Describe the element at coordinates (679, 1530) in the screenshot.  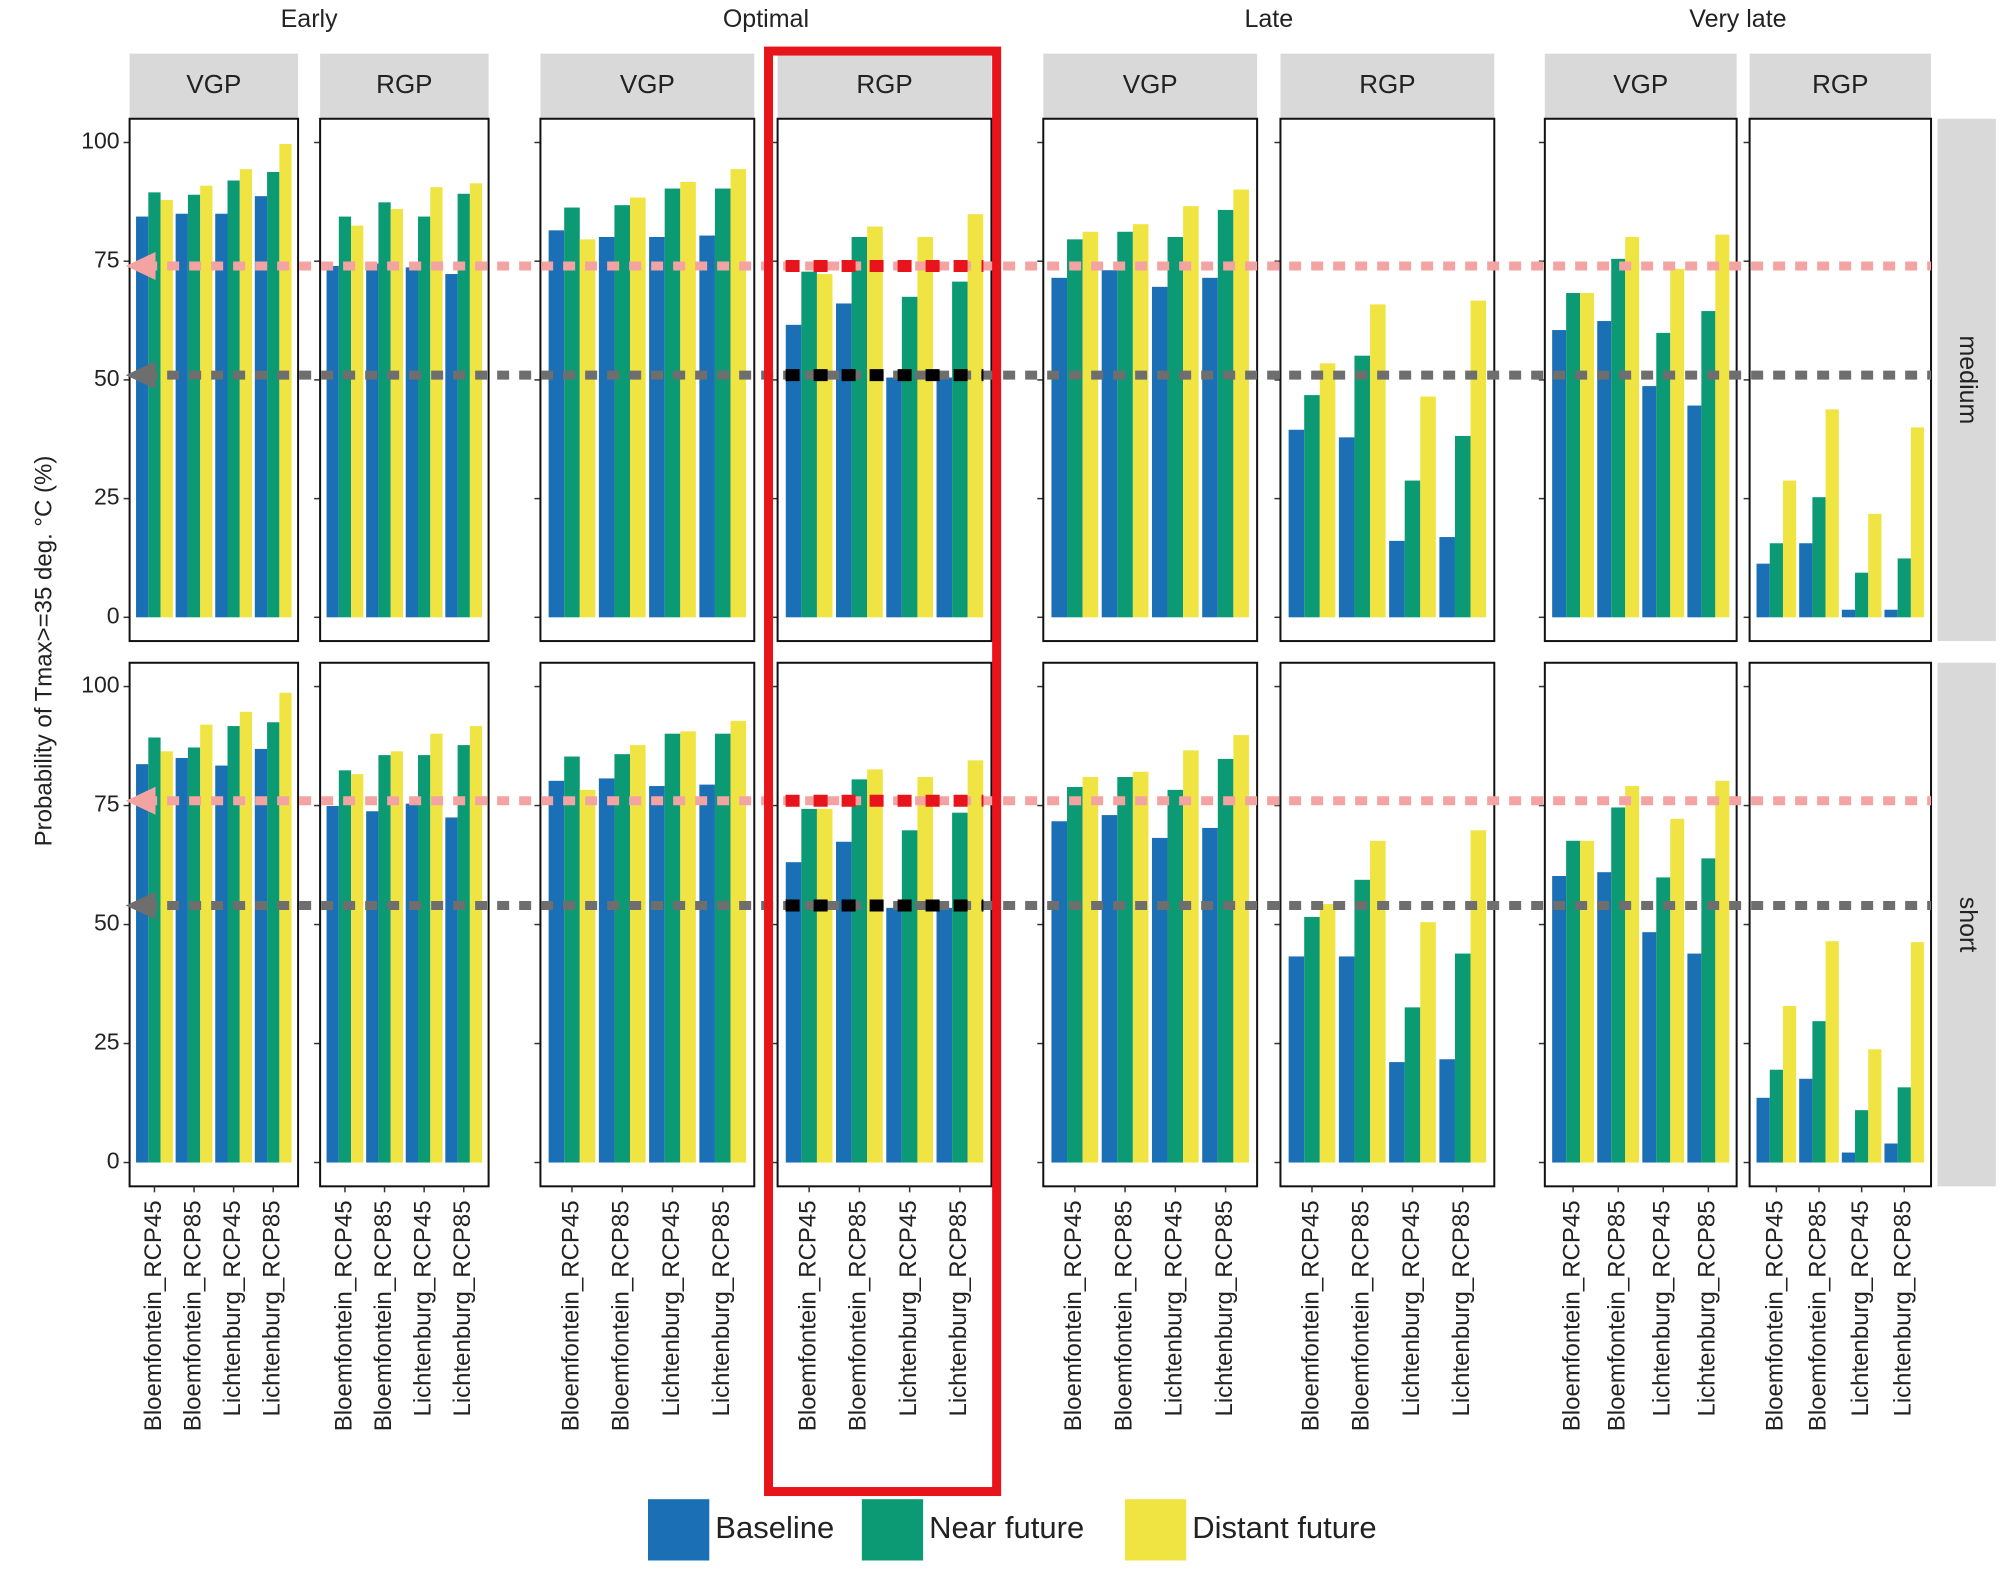
I see `legend-key` at that location.